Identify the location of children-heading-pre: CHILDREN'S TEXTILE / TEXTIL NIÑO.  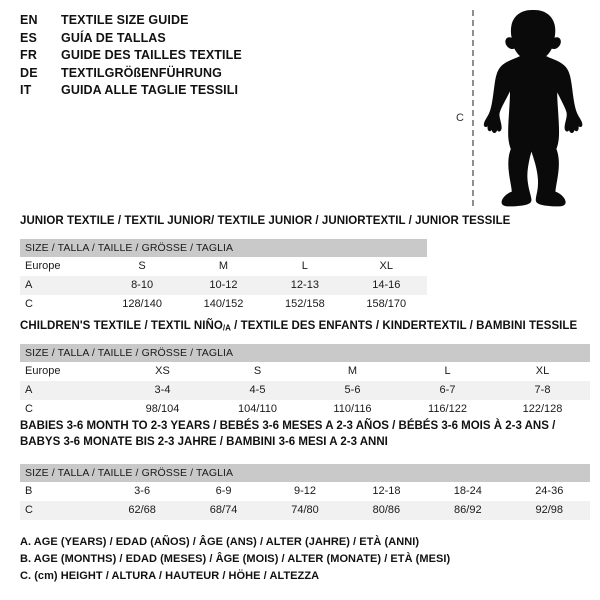
(121, 326).